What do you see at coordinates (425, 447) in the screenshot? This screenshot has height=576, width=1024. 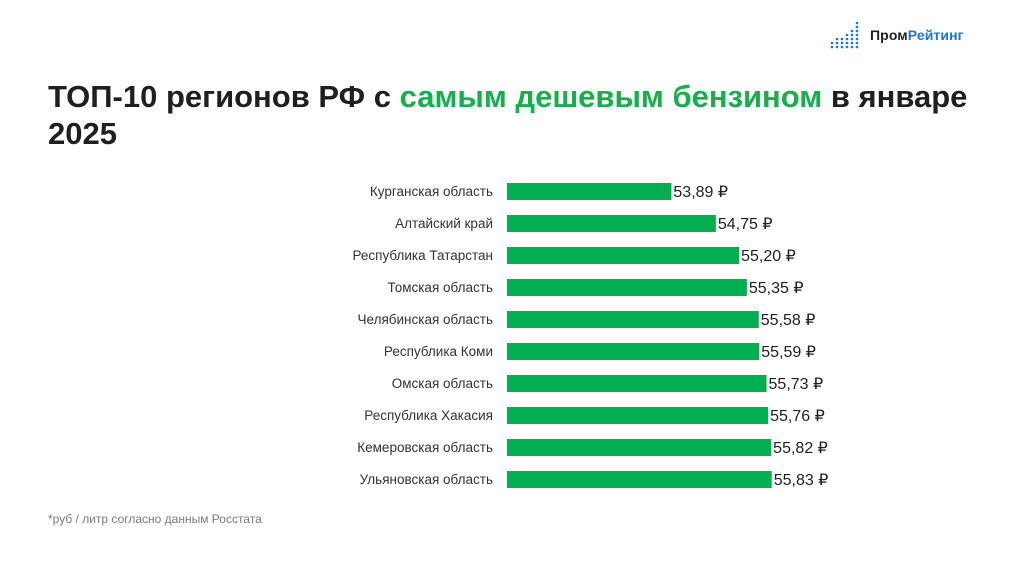 I see `category-label: Кемеровская область` at bounding box center [425, 447].